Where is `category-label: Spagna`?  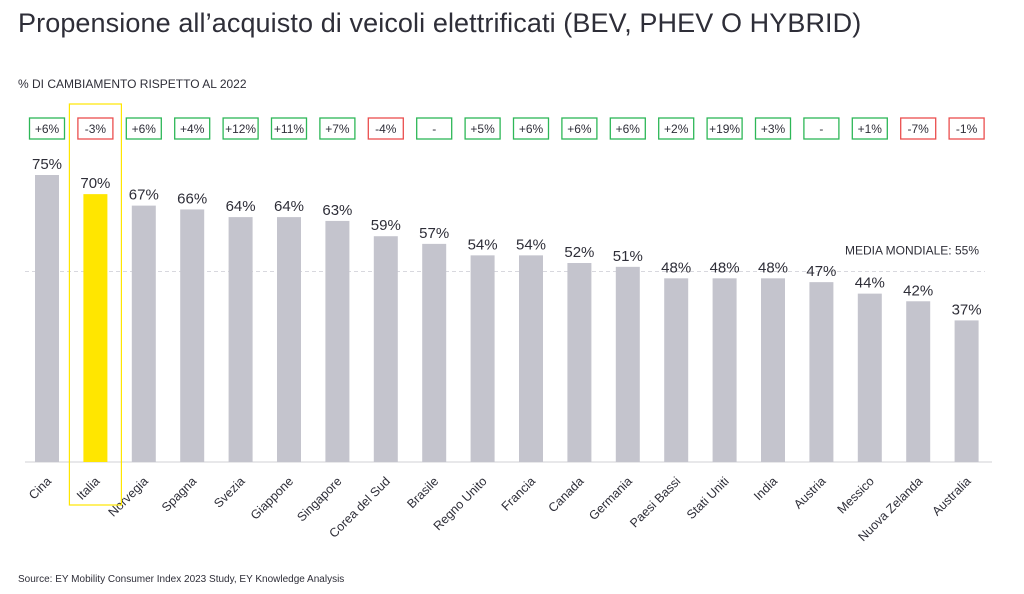
category-label: Spagna is located at coordinates (179, 494).